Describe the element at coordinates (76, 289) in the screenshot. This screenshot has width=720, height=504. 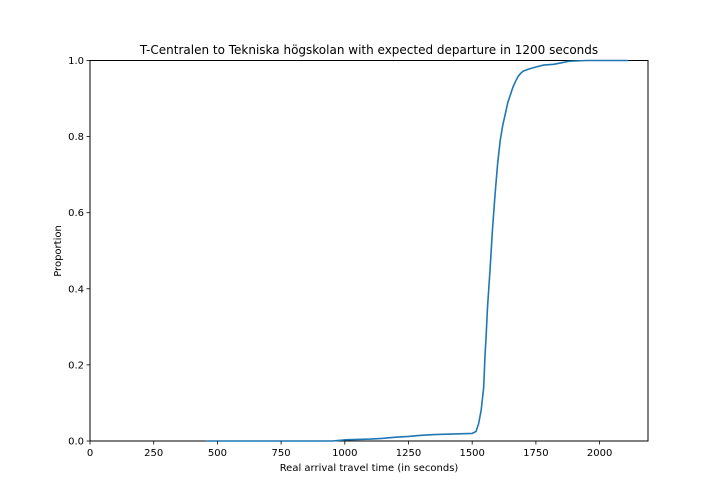
I see `y-tick-label: 0.4` at that location.